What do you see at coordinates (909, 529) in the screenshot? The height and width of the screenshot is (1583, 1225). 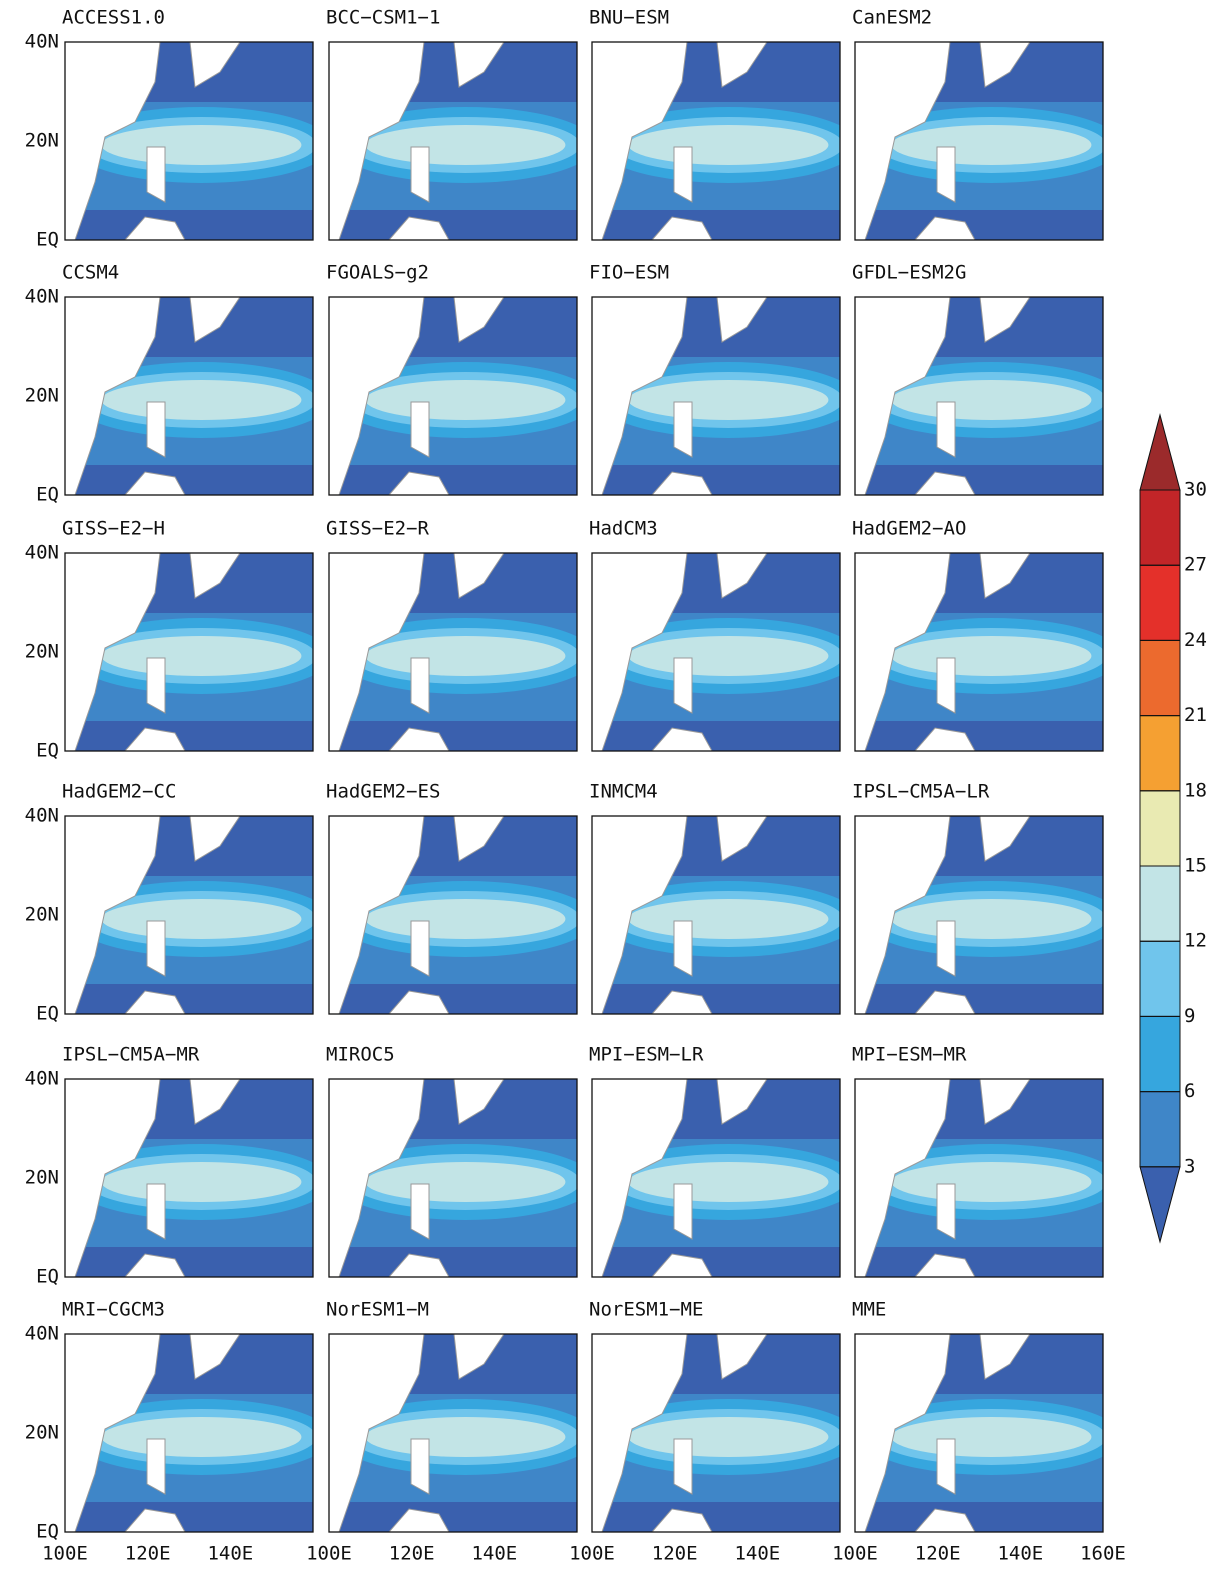 I see `panel-title: HadGEM2−AO` at bounding box center [909, 529].